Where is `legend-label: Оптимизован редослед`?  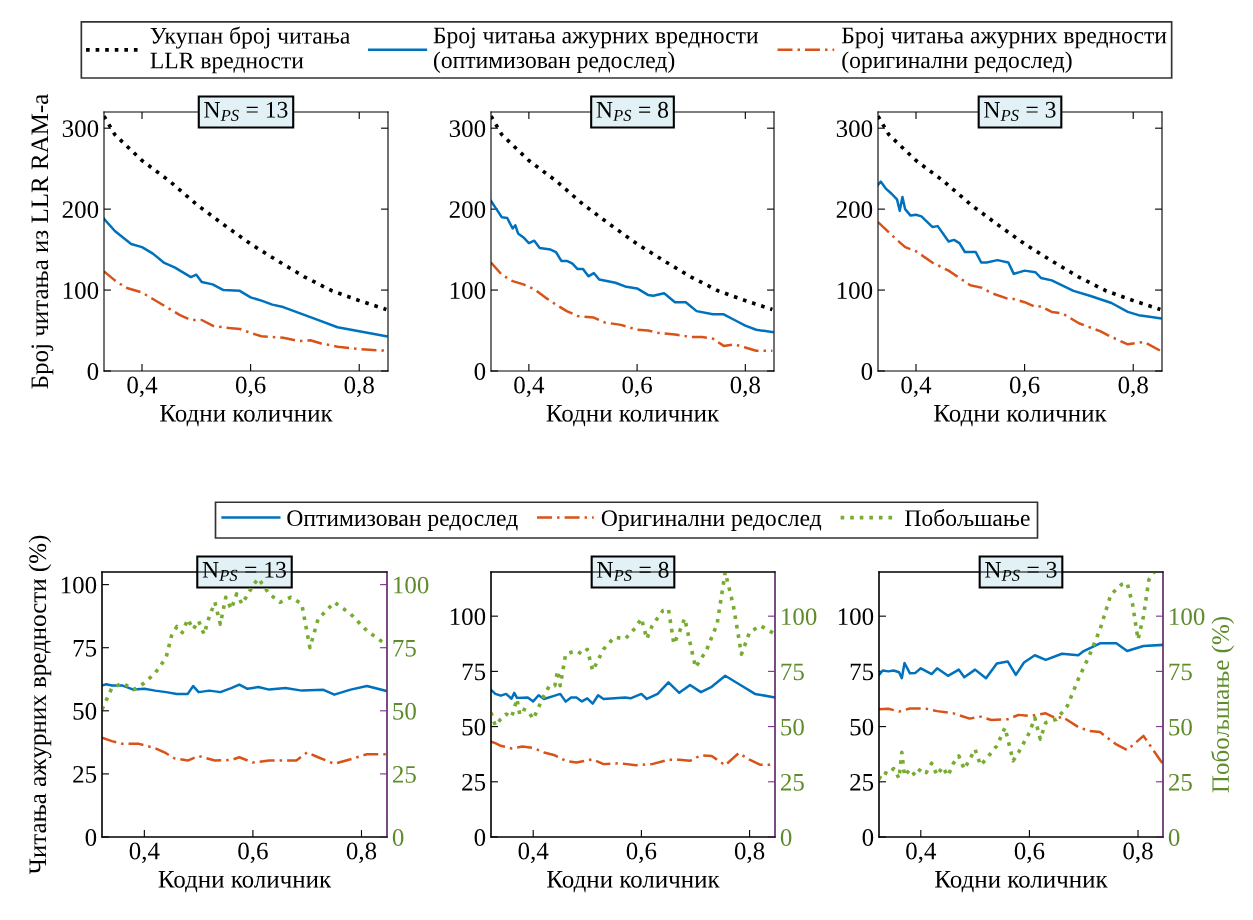
legend-label: Оптимизован редослед is located at coordinates (402, 520).